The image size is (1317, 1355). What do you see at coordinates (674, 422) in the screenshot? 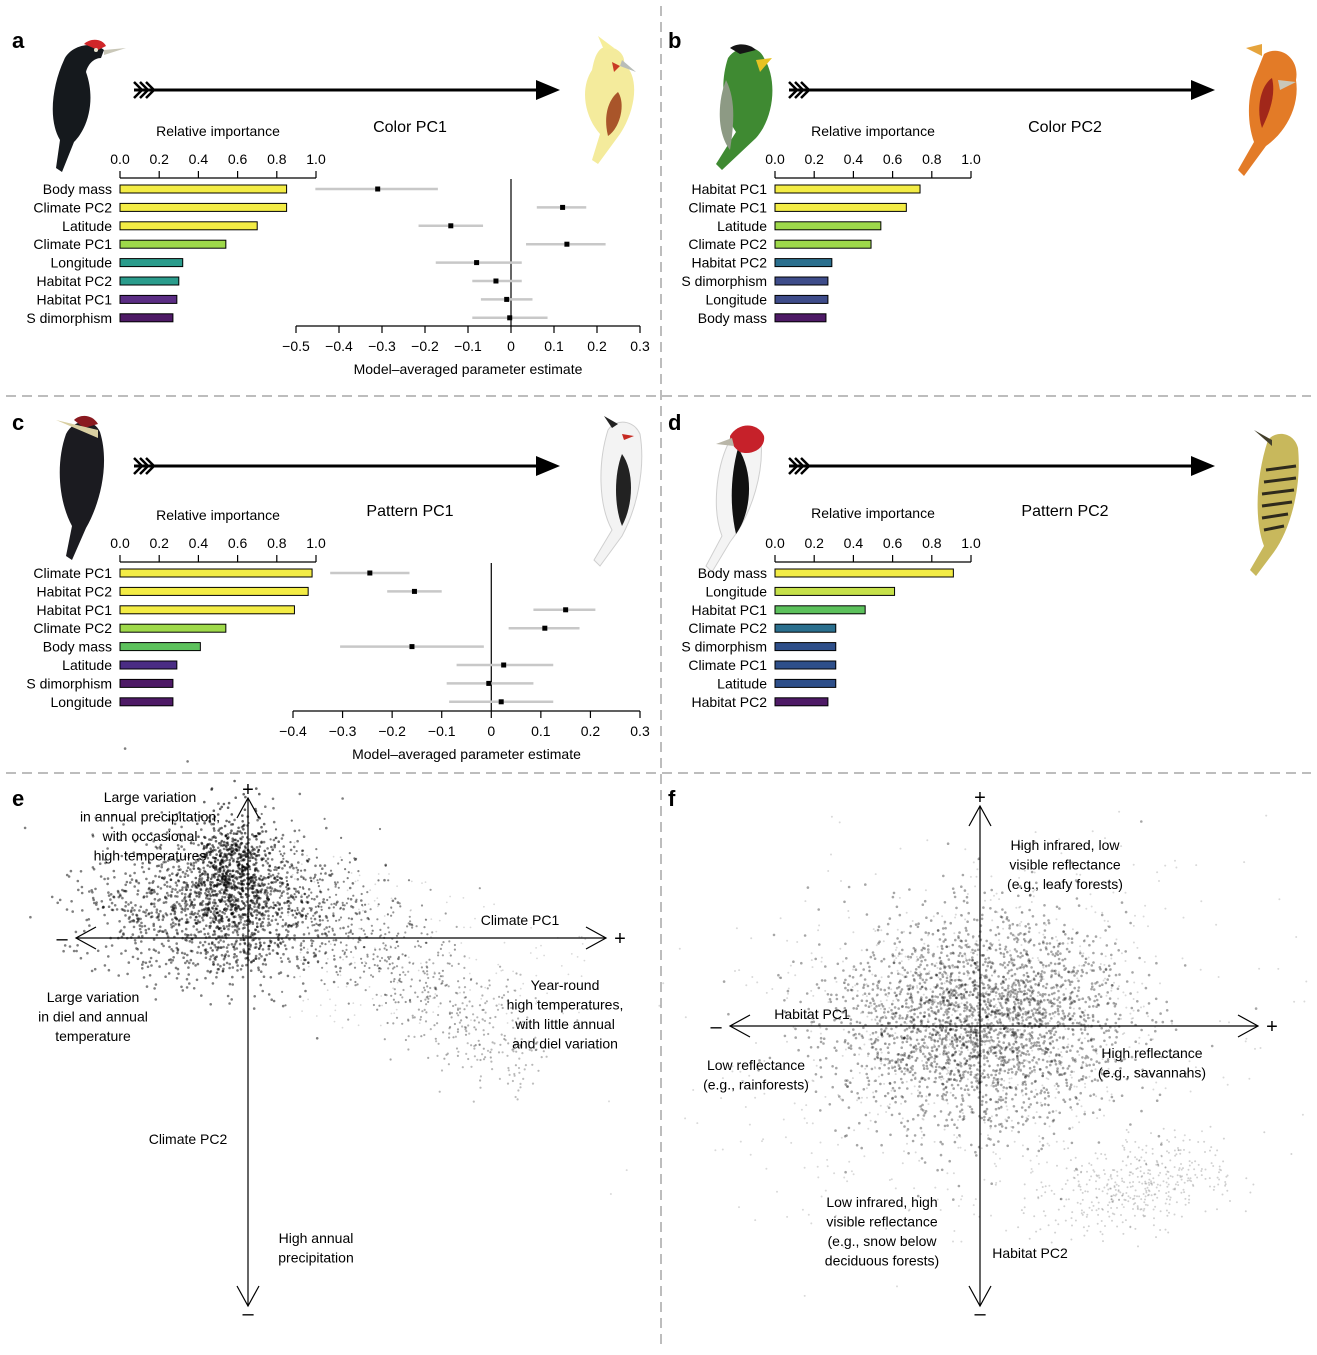
I see `panel-label: d` at bounding box center [674, 422].